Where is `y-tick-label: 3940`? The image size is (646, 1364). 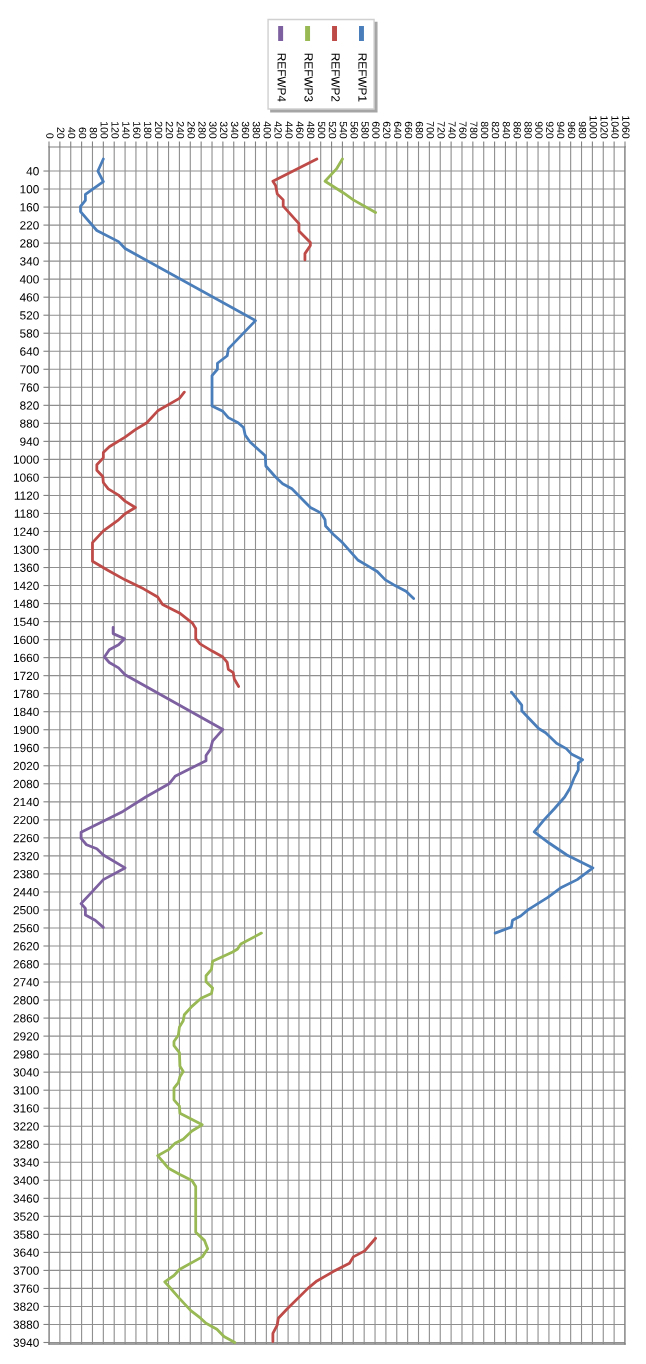
y-tick-label: 3940 is located at coordinates (26, 1342).